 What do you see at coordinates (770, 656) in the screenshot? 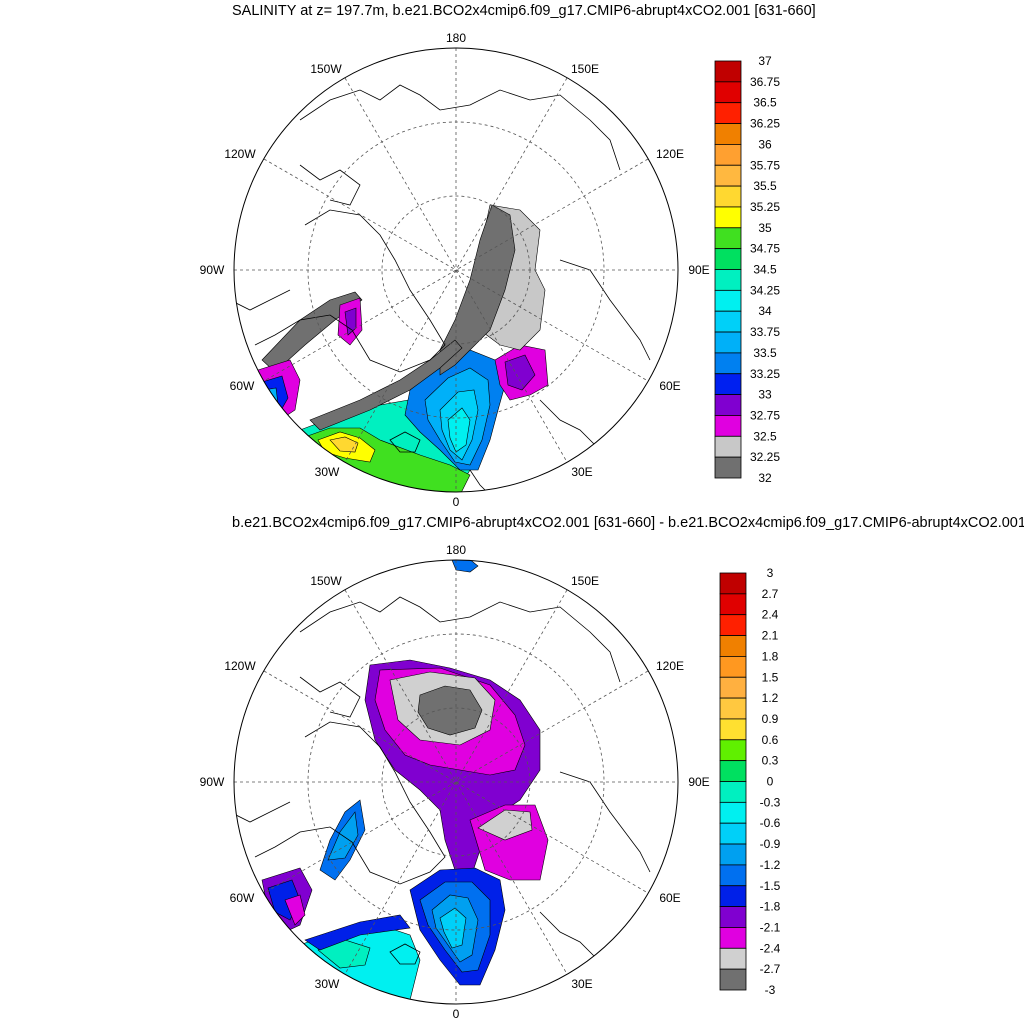
I see `colorbar-tick-label: 1.8` at bounding box center [770, 656].